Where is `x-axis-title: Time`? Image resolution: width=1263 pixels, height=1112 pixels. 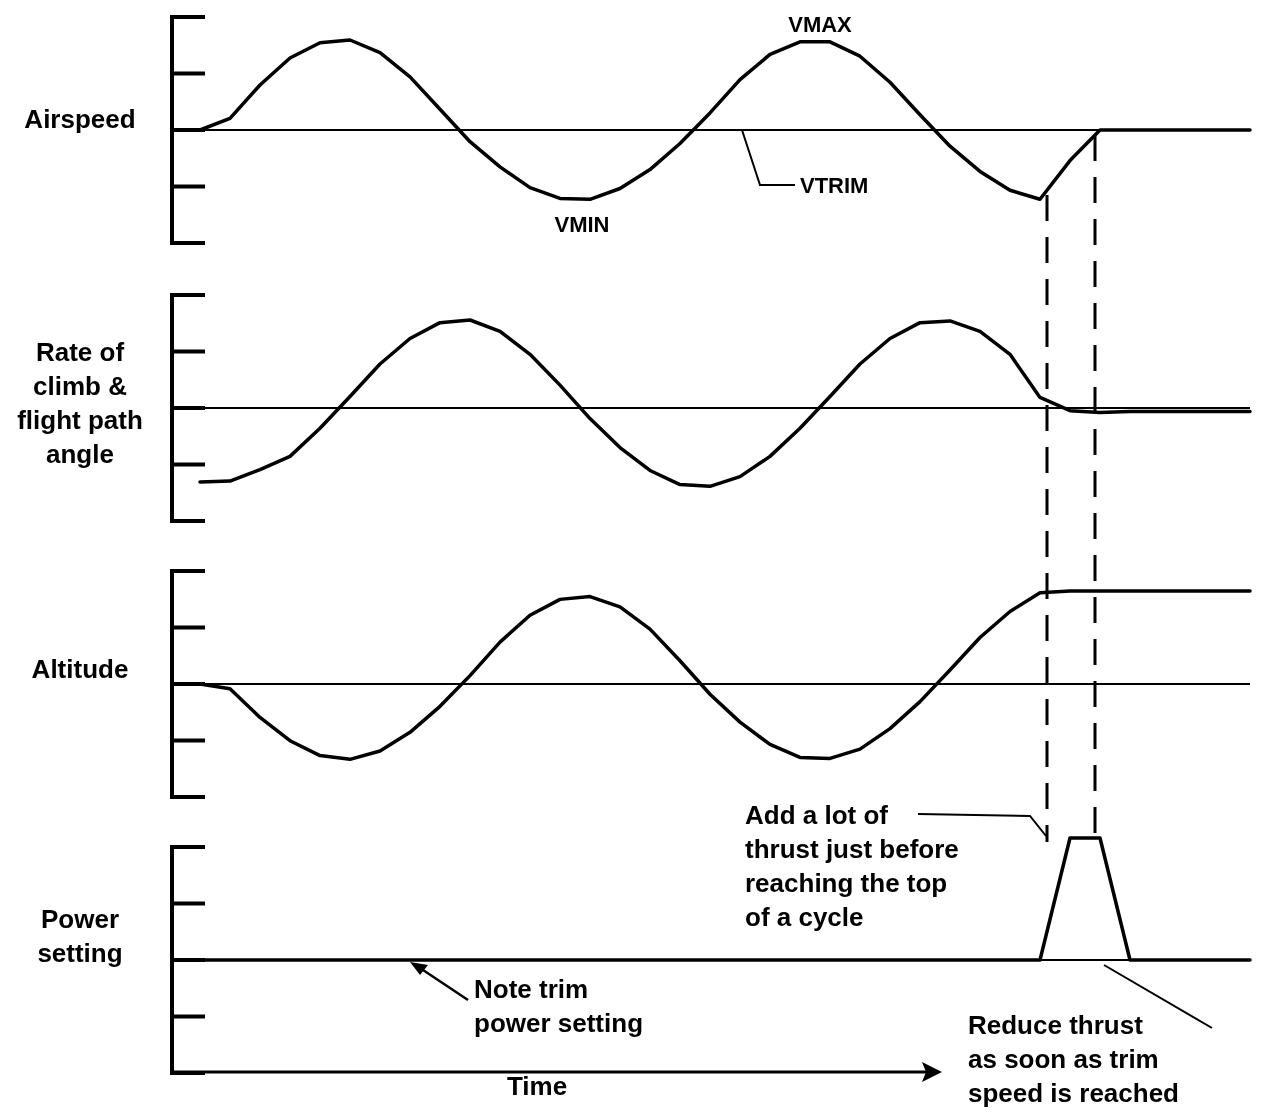 x-axis-title: Time is located at coordinates (537, 1086).